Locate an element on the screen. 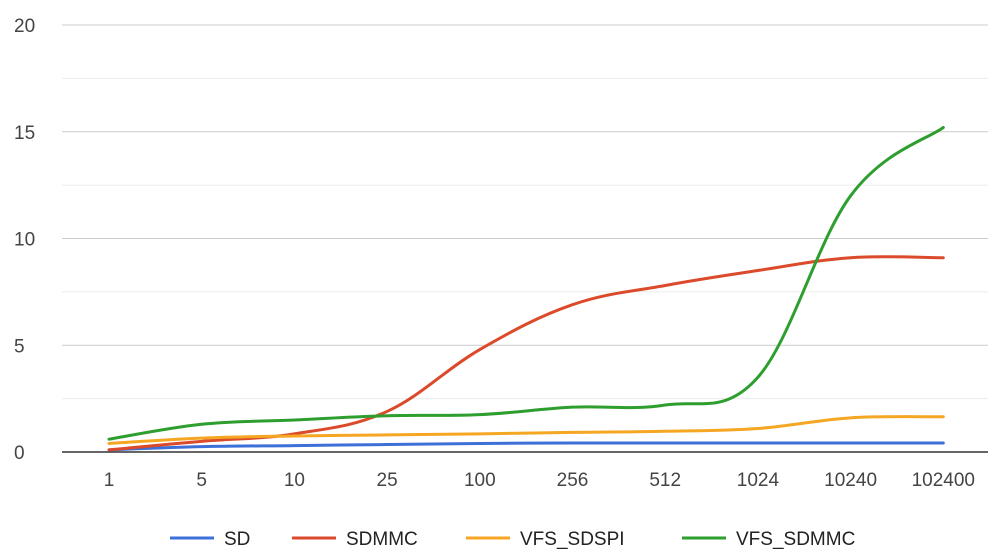  x-tick-label: 10240 is located at coordinates (850, 480).